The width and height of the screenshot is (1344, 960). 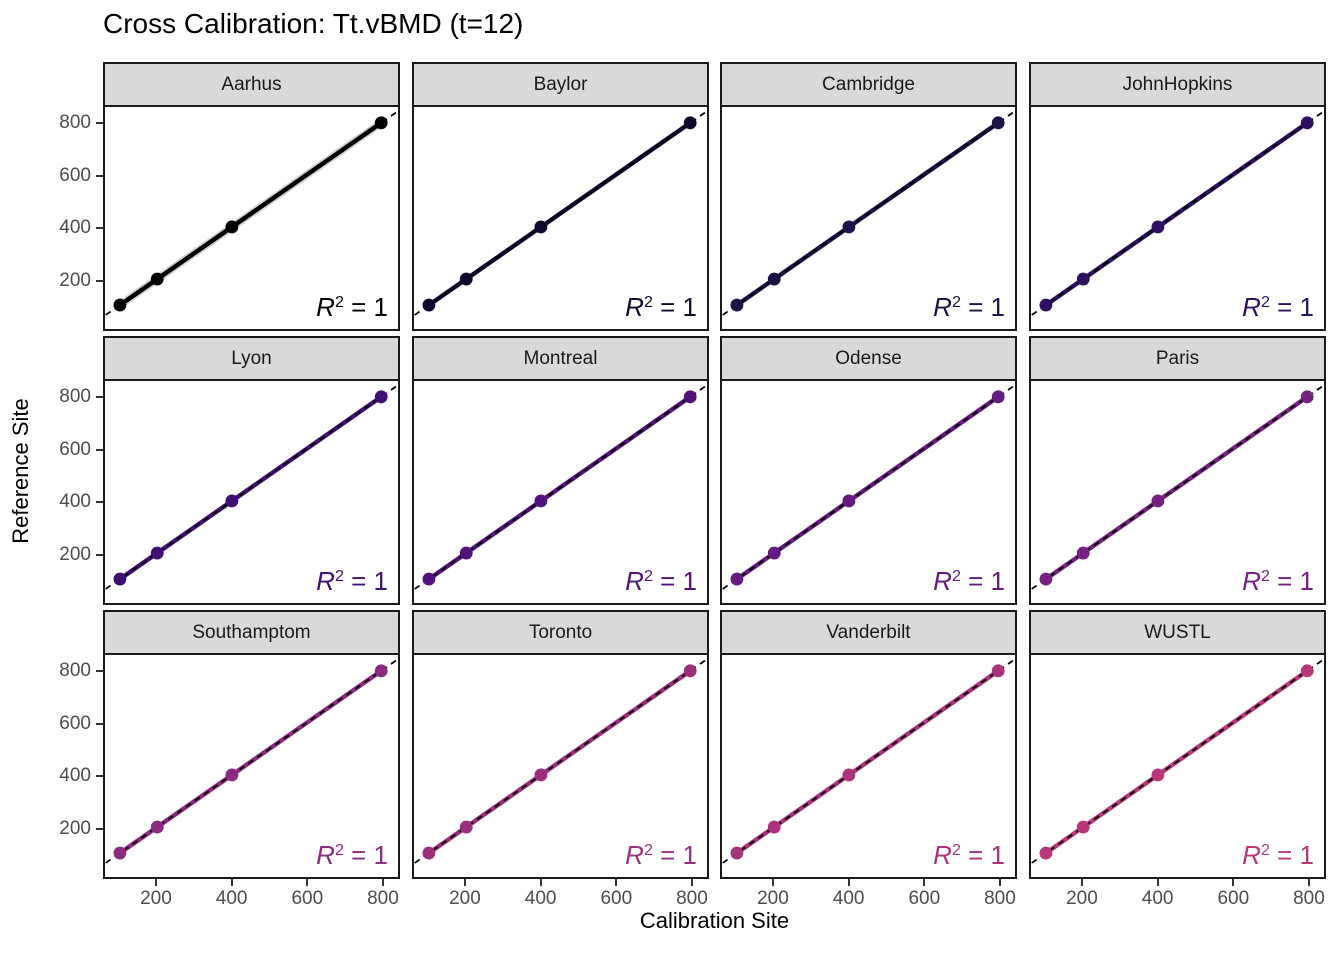 I want to click on facet-lyon: Lyon R2 = 1 200 400 600 800, so click(x=229, y=493).